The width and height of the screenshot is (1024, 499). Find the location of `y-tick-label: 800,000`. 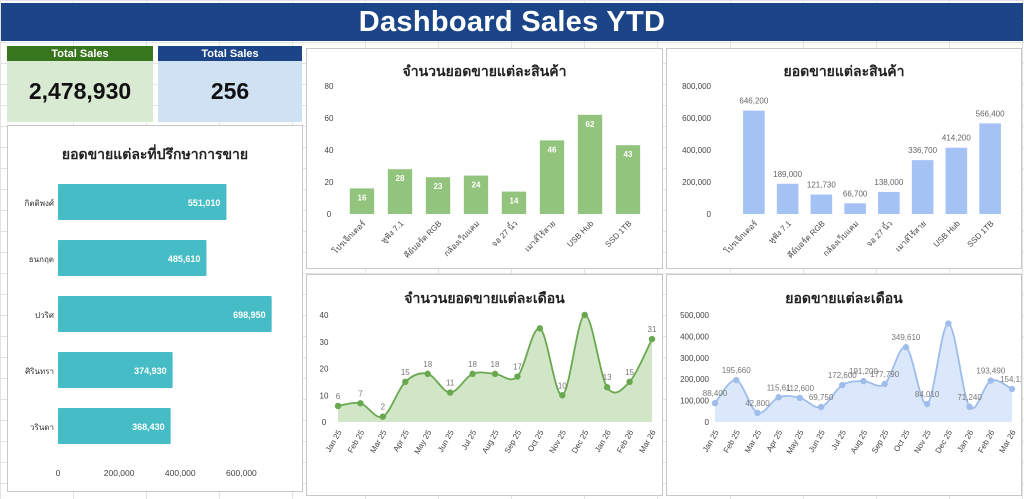

y-tick-label: 800,000 is located at coordinates (696, 86).